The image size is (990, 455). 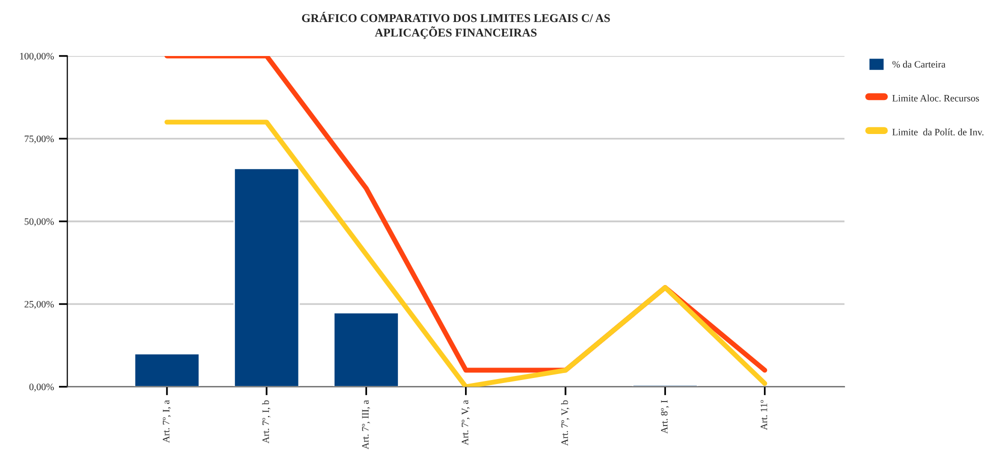 I want to click on x-tick-label: Art. 7º, I, a, so click(x=166, y=421).